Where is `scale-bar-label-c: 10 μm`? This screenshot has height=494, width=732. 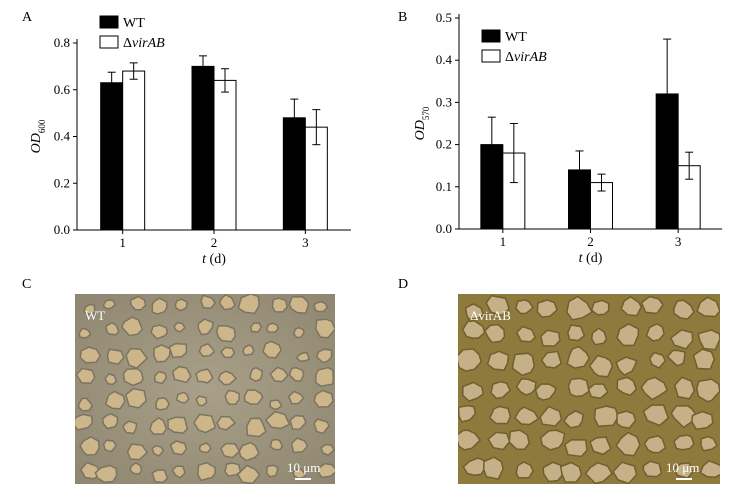 scale-bar-label-c: 10 μm is located at coordinates (304, 467).